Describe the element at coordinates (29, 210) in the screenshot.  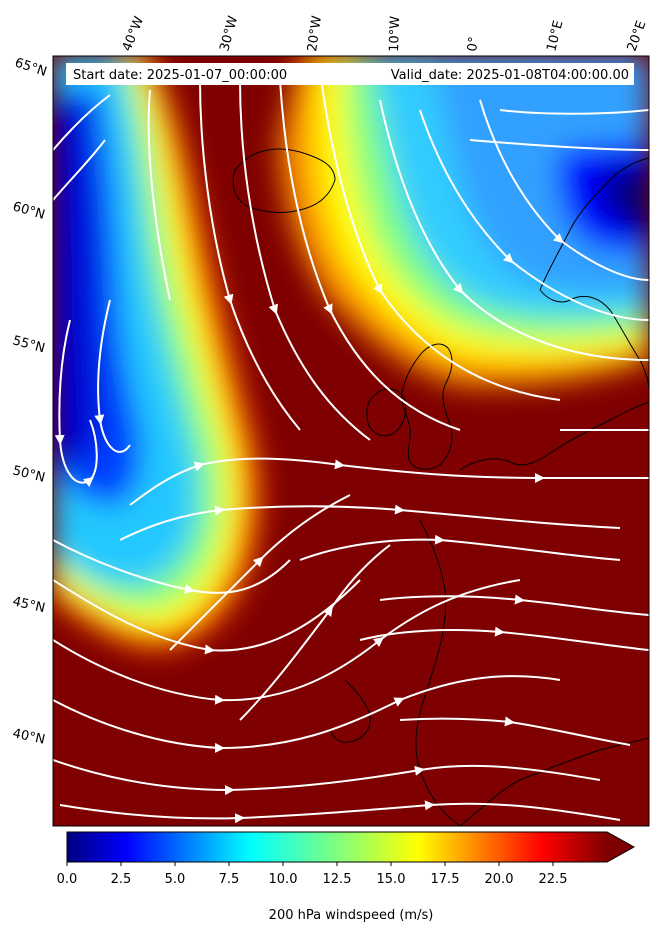
I see `lat-label-60n: 60°N` at that location.